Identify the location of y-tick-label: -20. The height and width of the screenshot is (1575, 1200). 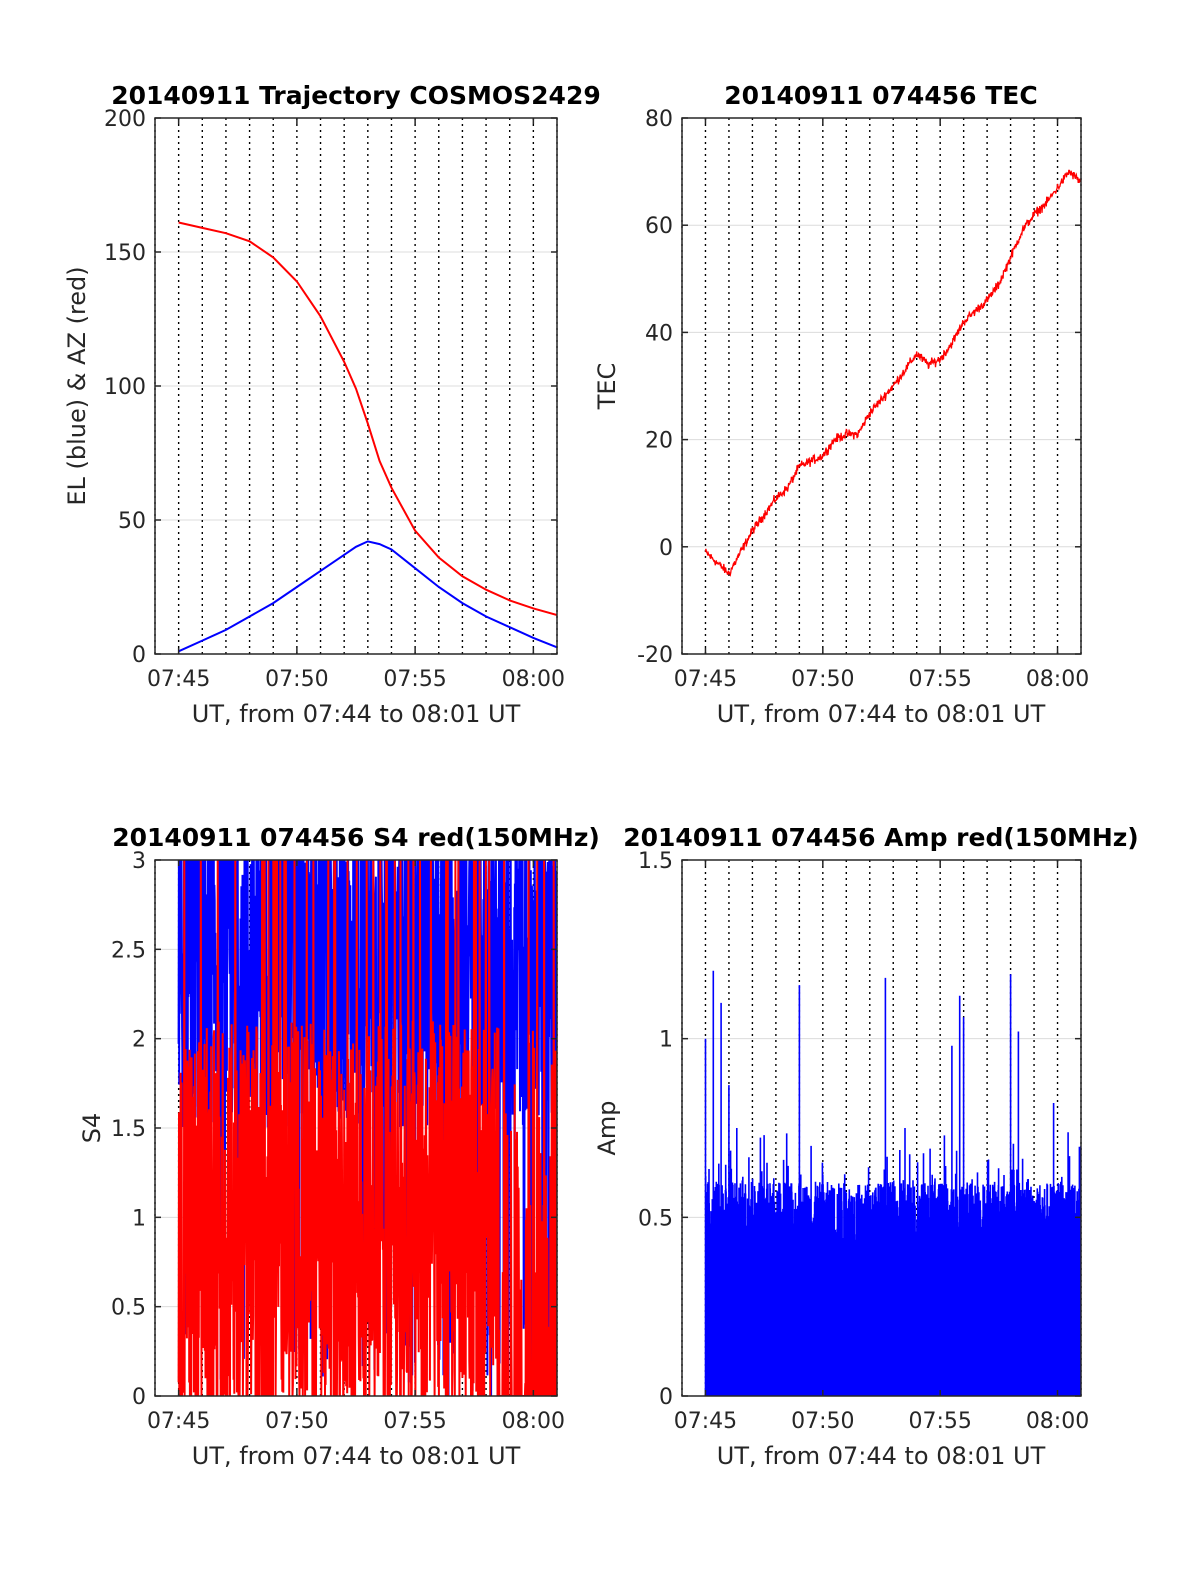
(655, 655).